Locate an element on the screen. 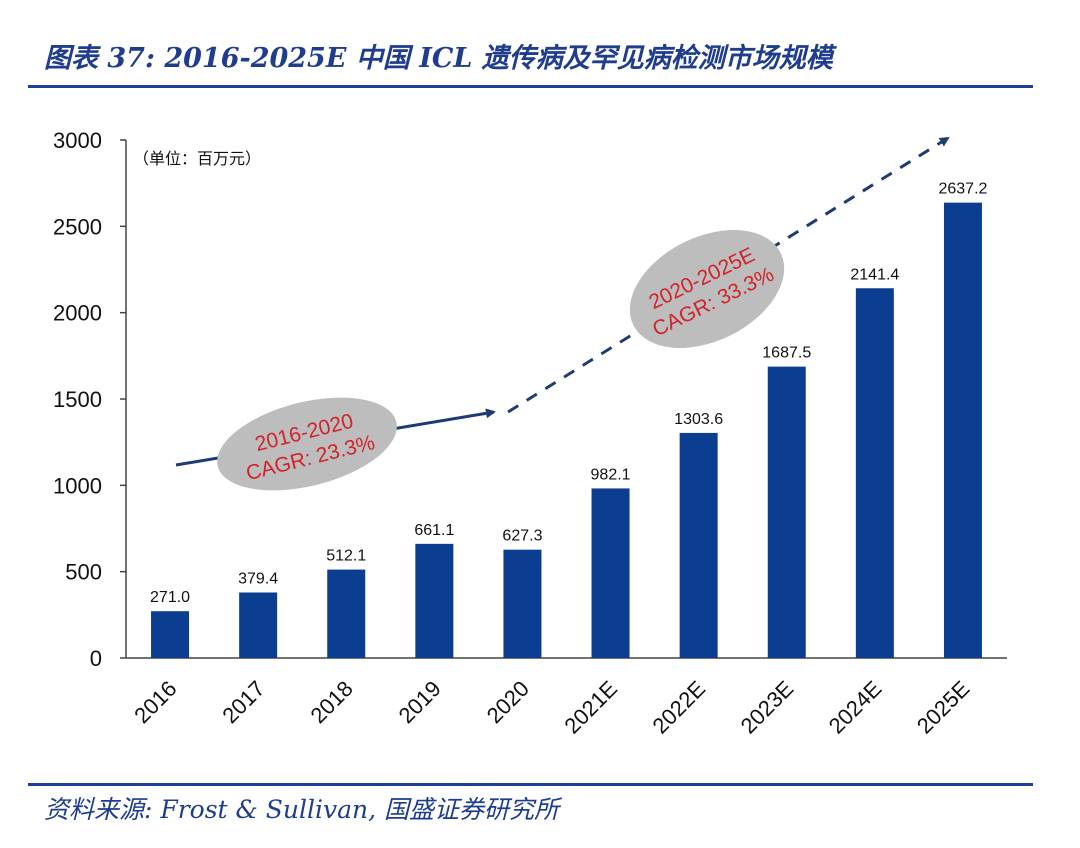 This screenshot has height=848, width=1080. x-tick-label: 2020 is located at coordinates (508, 702).